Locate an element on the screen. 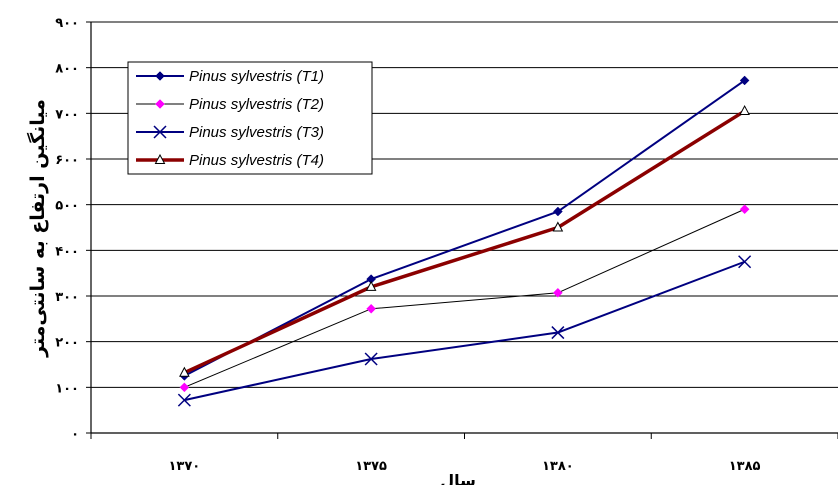  y-tick-label: ۴۰۰ is located at coordinates (67, 251).